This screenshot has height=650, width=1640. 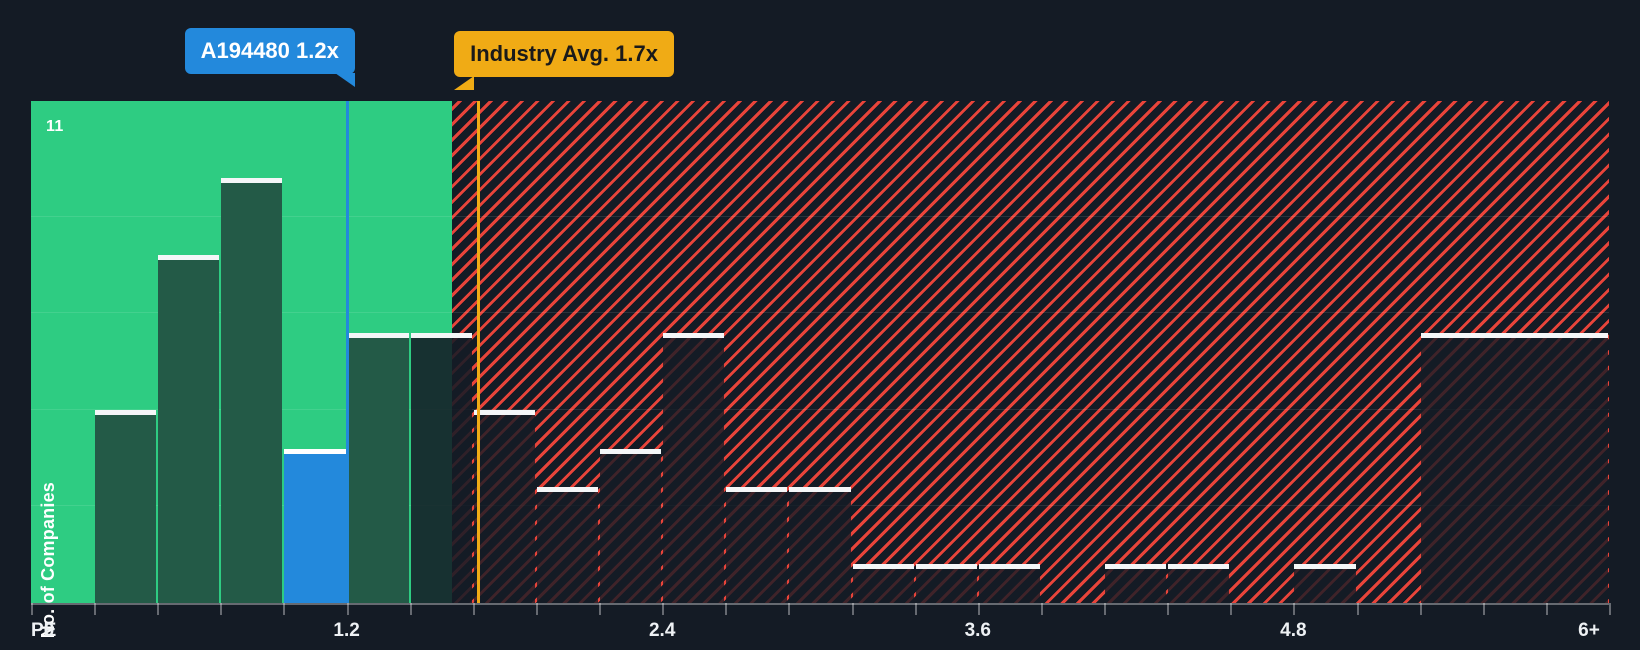 I want to click on x-axis-title: PE, so click(x=44, y=630).